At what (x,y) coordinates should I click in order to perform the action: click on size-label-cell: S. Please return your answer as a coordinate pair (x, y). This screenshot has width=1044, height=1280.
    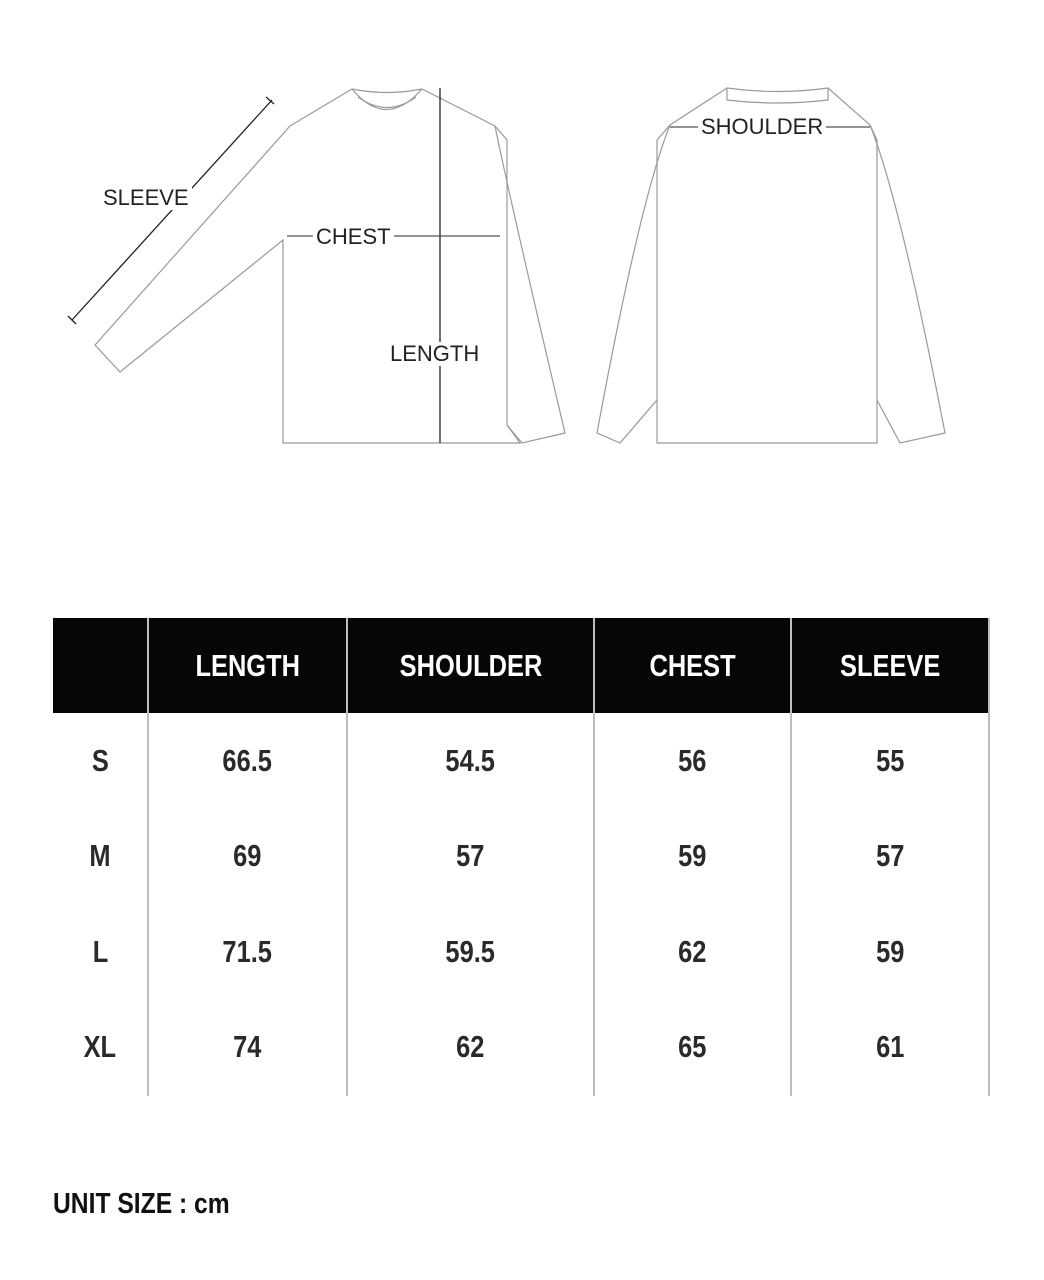
    Looking at the image, I should click on (100, 760).